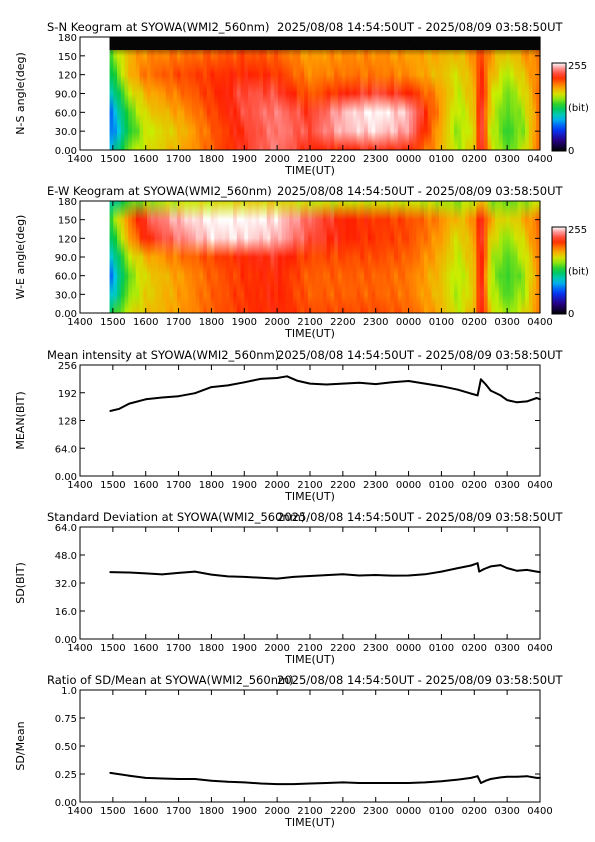 The image size is (595, 842). Describe the element at coordinates (559, 107) in the screenshot. I see `colorbar` at that location.